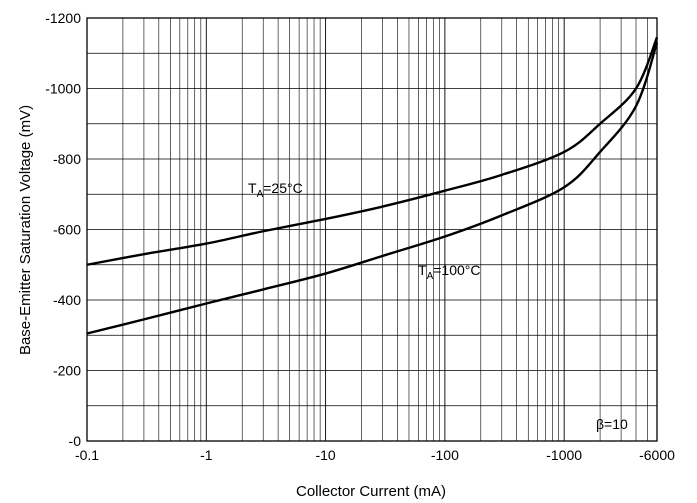  I want to click on y-tick-label: -200, so click(67, 371).